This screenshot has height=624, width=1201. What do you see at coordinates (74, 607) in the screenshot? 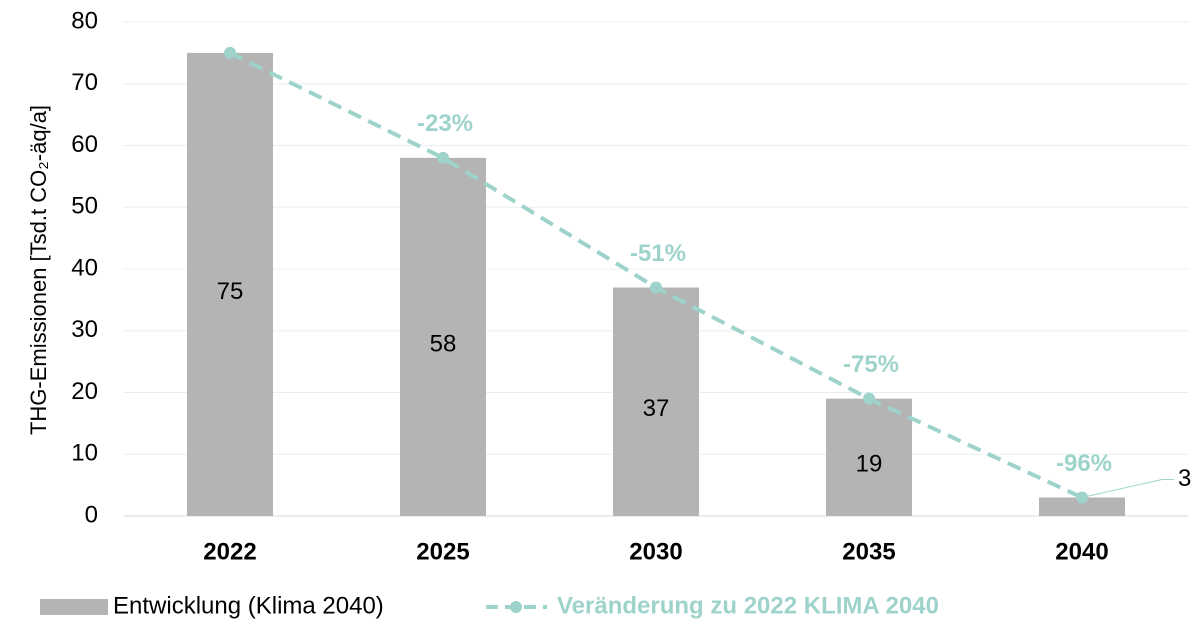
I see `legend-swatch` at bounding box center [74, 607].